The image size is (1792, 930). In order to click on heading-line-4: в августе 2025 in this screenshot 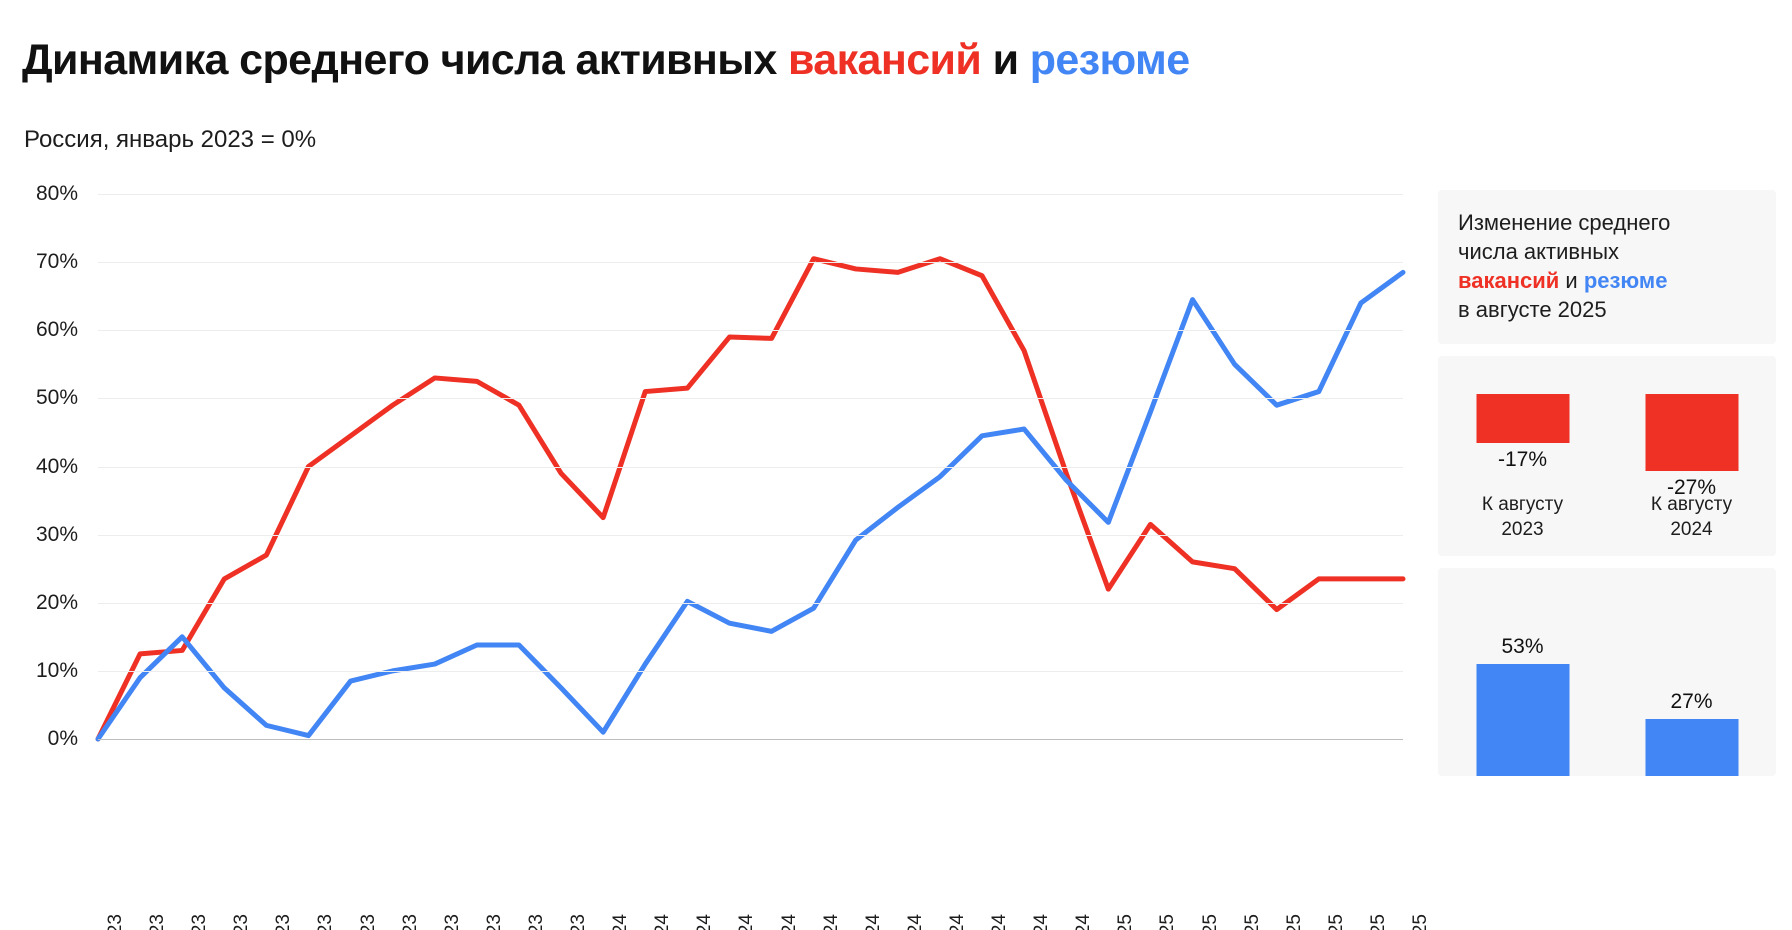, I will do `click(1532, 309)`.